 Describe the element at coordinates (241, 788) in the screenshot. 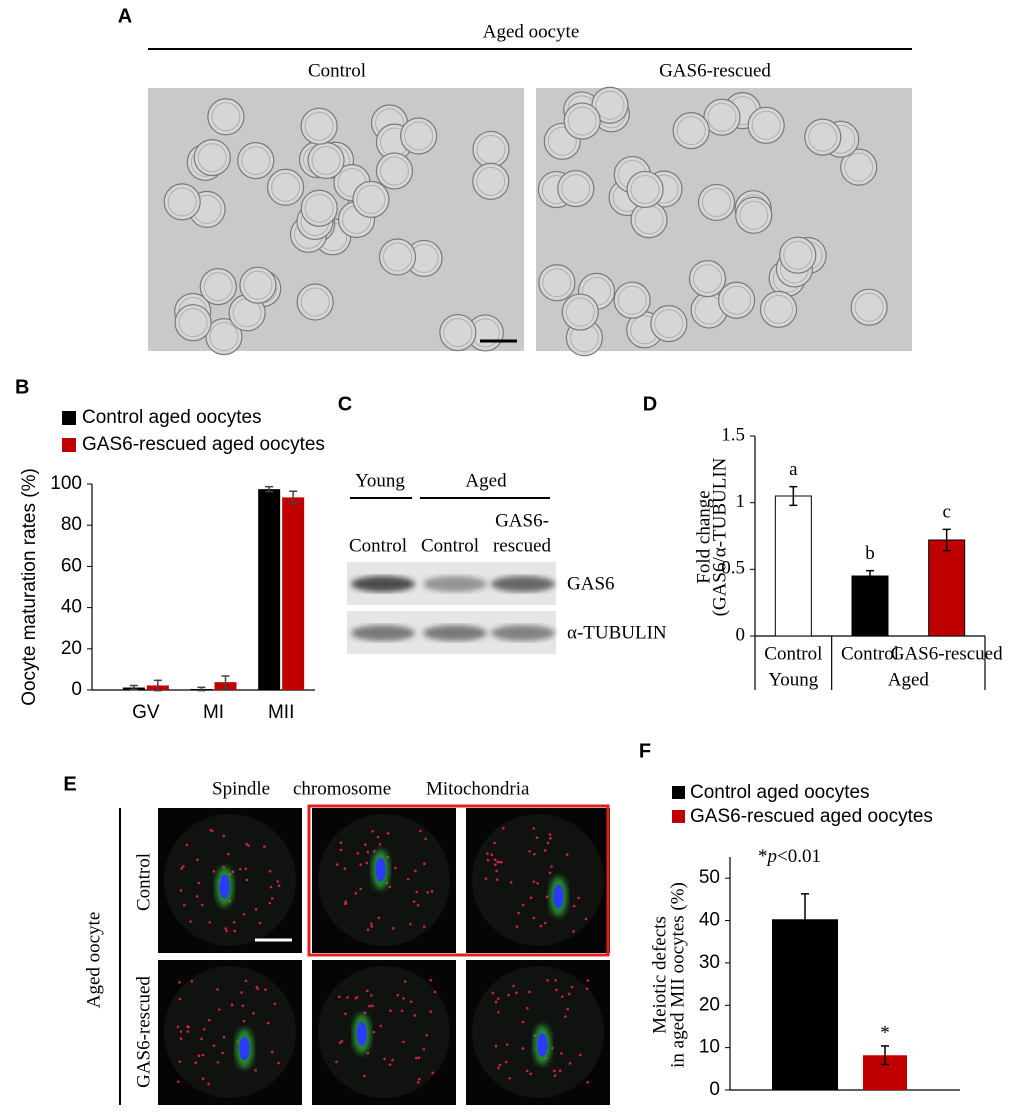

I see `stain-label: Spindle` at that location.